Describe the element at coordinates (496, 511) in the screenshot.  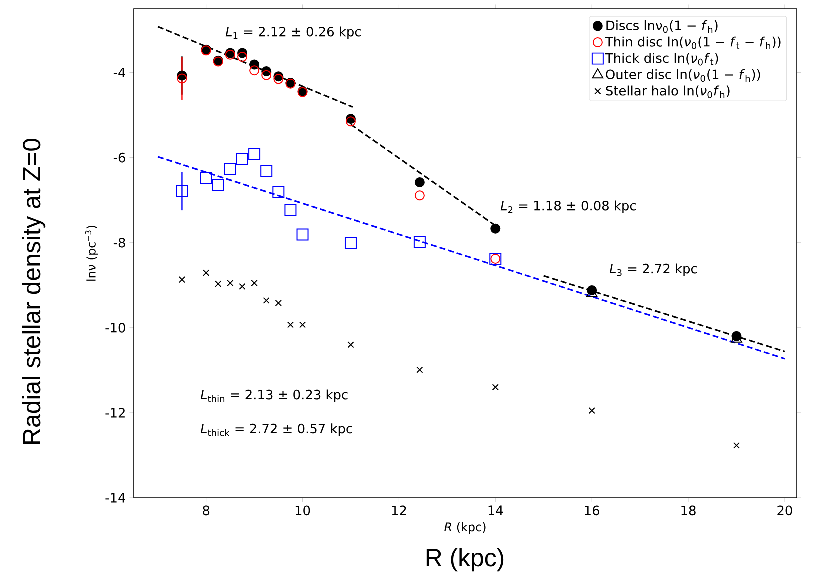
I see `x-tick-label: 14` at that location.